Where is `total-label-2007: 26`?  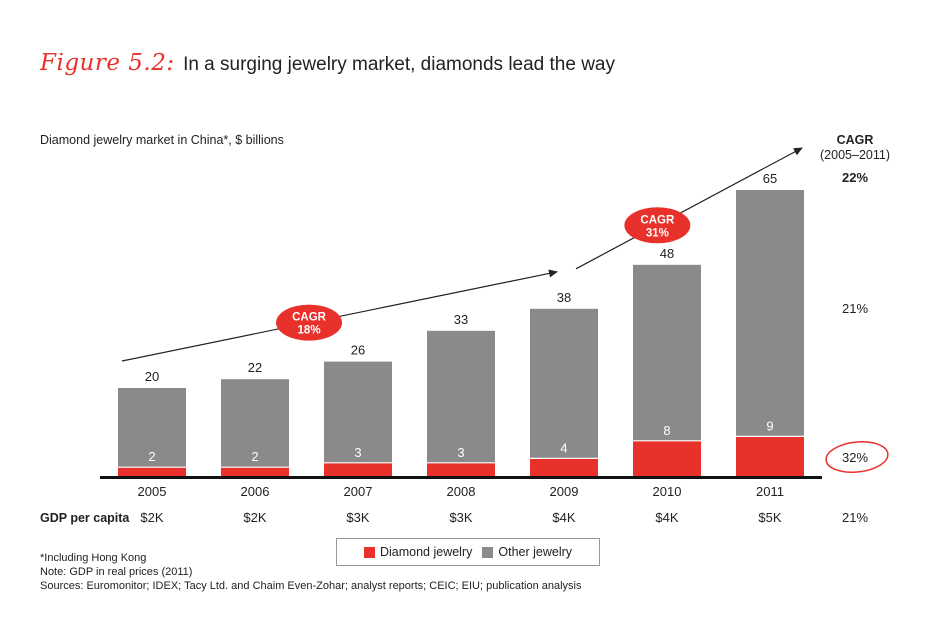
total-label-2007: 26 is located at coordinates (358, 350).